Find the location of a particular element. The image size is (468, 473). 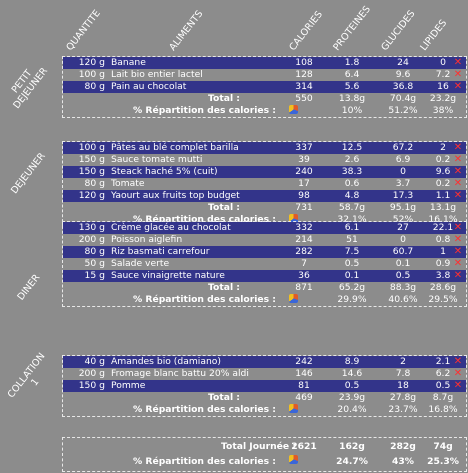

food-glucides: 17.3 is located at coordinates (403, 195).